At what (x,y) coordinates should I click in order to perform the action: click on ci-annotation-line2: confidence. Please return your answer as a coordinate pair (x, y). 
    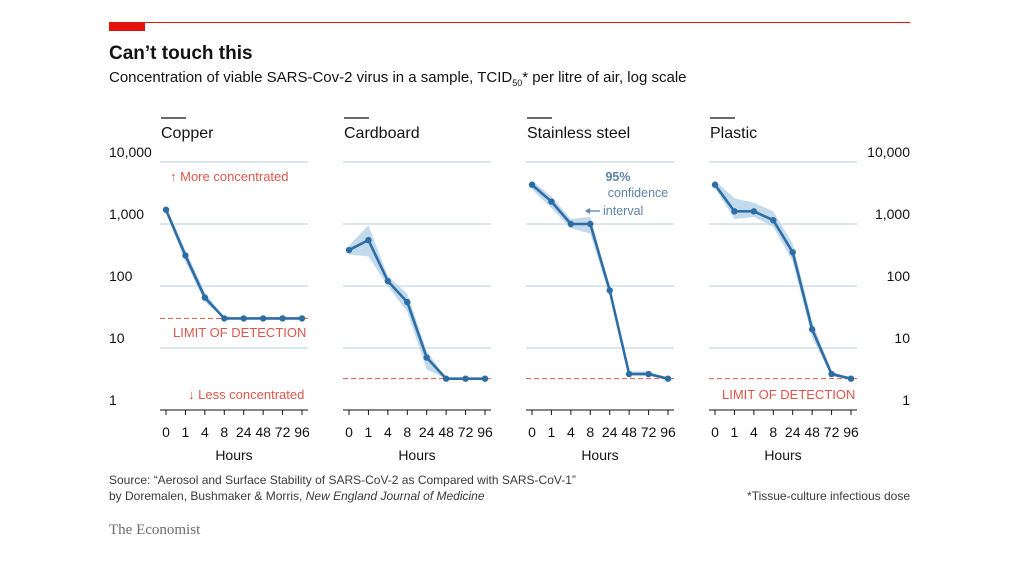
    Looking at the image, I should click on (638, 193).